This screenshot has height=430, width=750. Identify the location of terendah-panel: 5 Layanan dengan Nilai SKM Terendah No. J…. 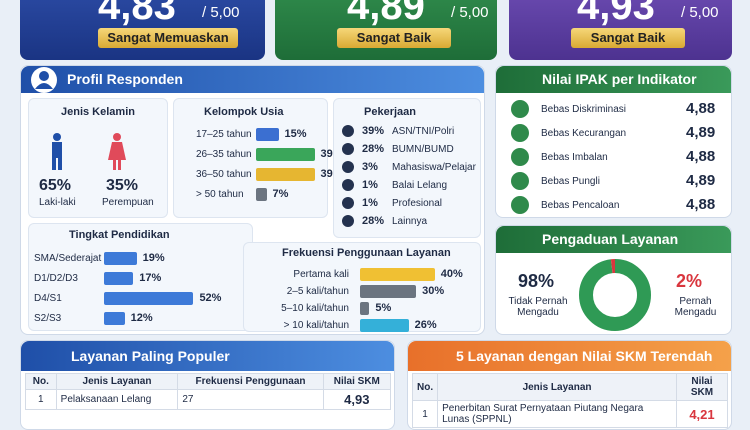
(569, 385).